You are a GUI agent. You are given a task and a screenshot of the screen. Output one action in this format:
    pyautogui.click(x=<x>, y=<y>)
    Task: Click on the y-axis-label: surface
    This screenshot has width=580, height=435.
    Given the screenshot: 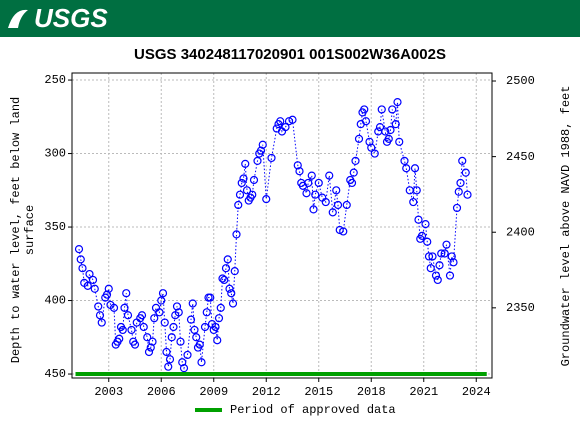 What is the action you would take?
    pyautogui.click(x=30, y=230)
    